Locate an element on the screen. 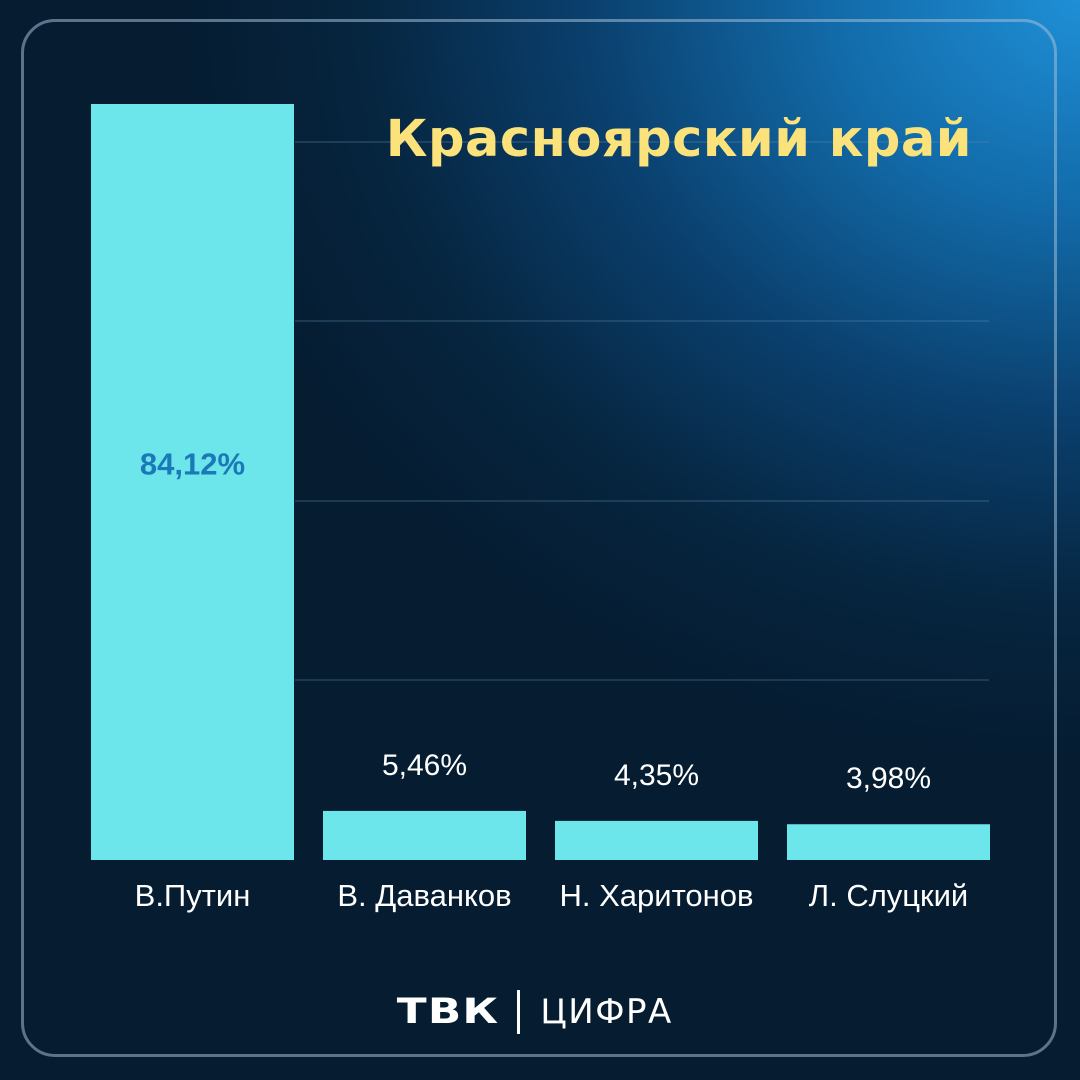 The image size is (1080, 1080). category-labels: В.Путин В. Даванков Н. Харитонов Л. Слуцкий is located at coordinates (552, 895).